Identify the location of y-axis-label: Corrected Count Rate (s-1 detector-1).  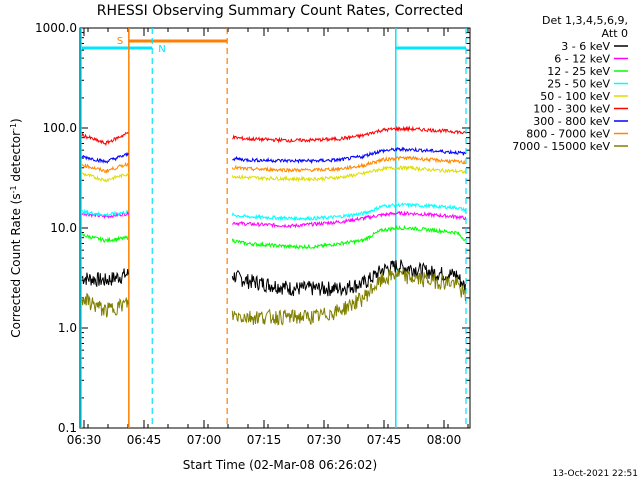
(16, 227).